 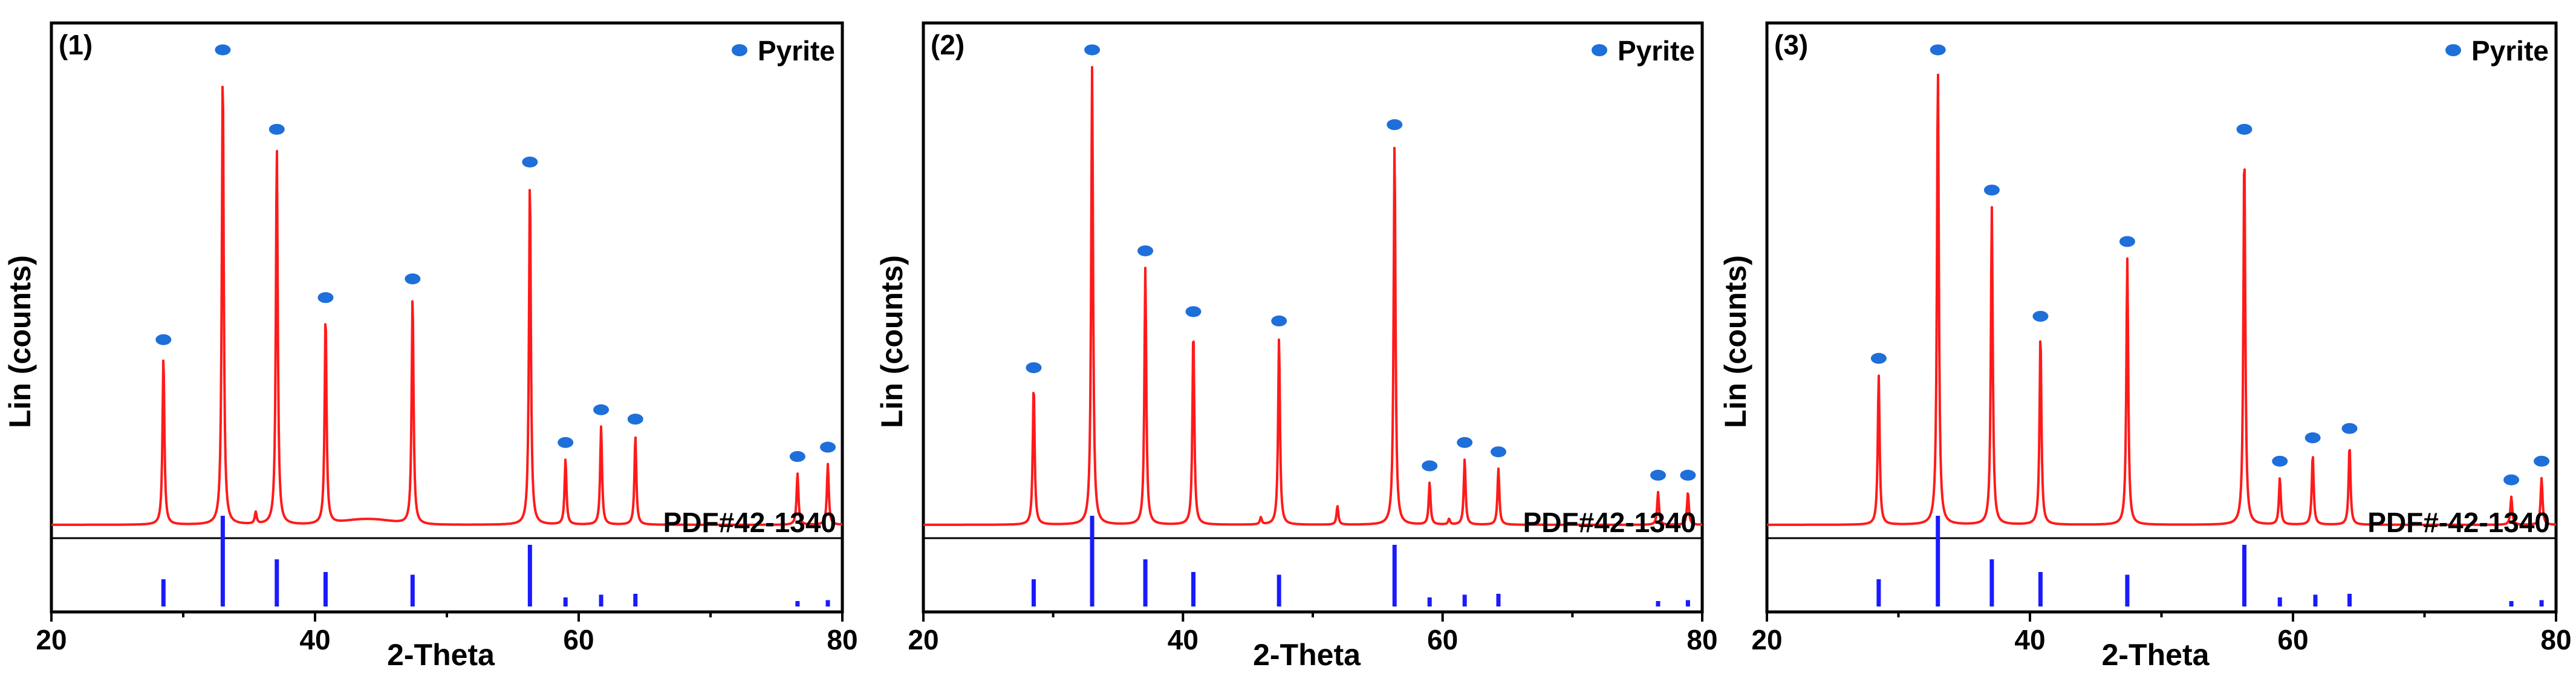 I want to click on panel-label: (3), so click(x=1791, y=45).